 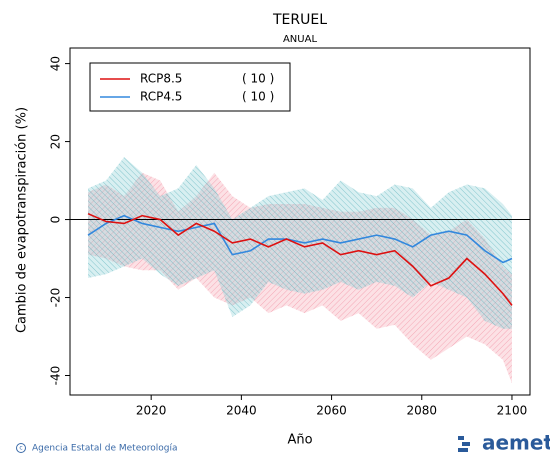 I want to click on x-tick-label: 2020, so click(x=151, y=411).